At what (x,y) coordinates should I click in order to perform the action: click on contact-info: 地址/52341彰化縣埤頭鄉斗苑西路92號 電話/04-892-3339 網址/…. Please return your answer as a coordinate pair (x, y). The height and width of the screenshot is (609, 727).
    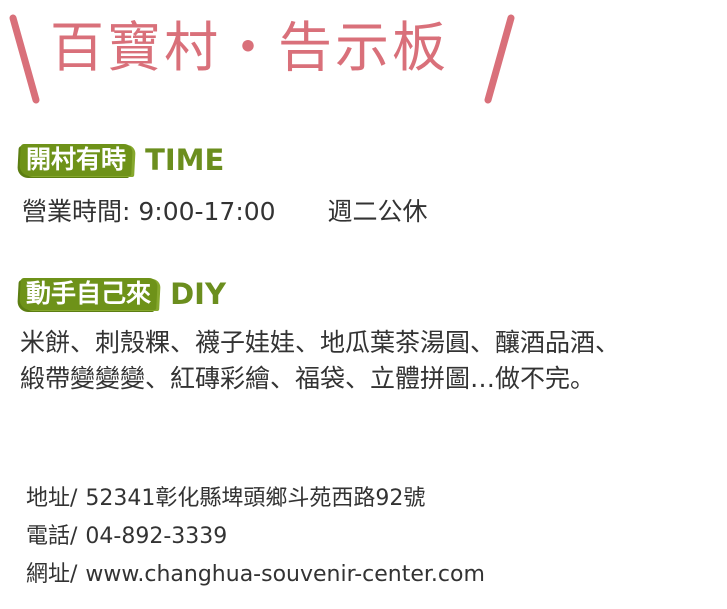
    Looking at the image, I should click on (255, 537).